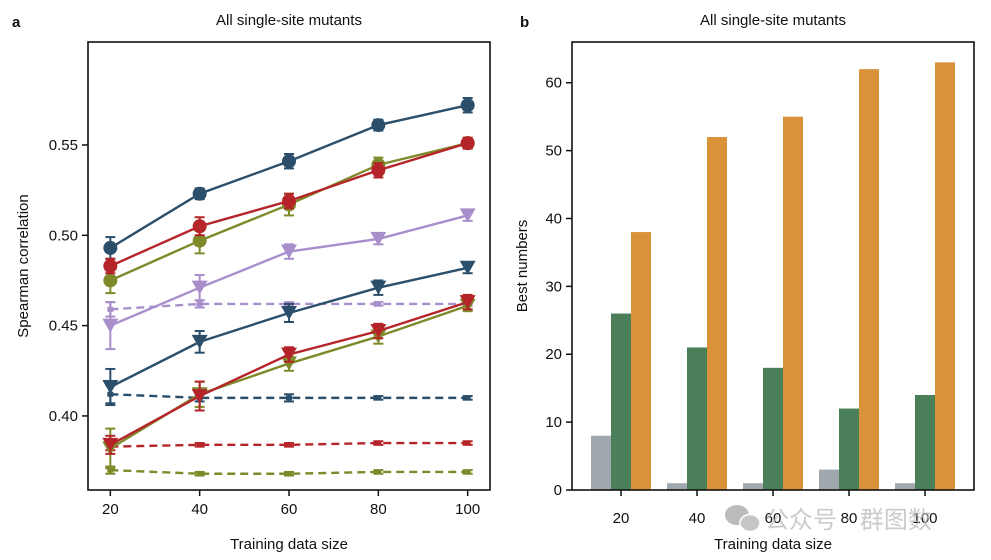  I want to click on series-line-olive-dashed, so click(289, 471).